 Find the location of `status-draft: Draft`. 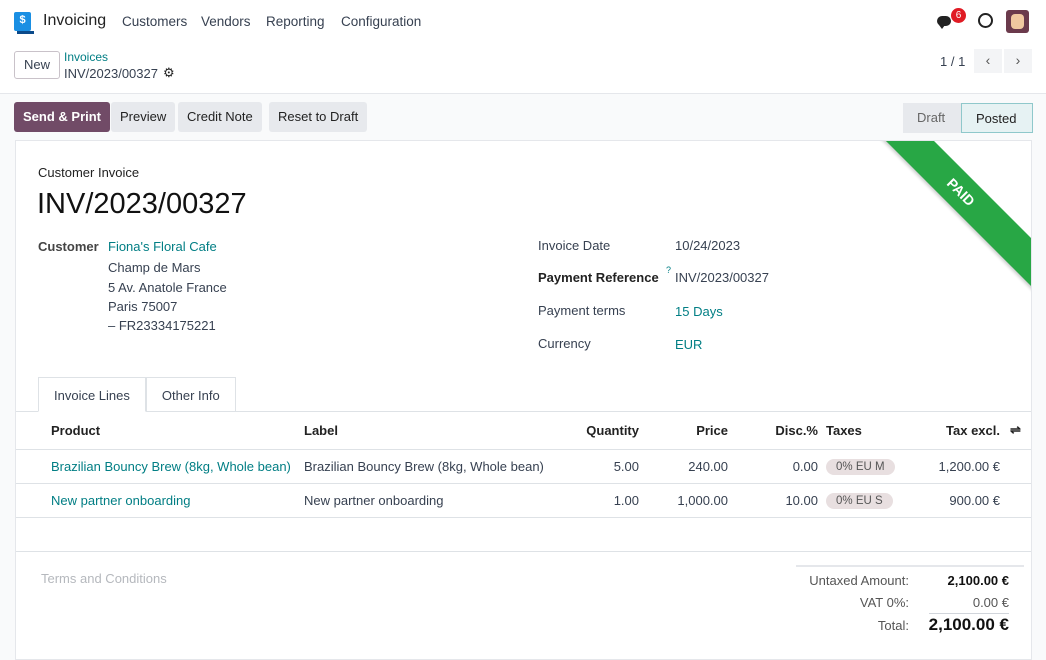

status-draft: Draft is located at coordinates (932, 118).